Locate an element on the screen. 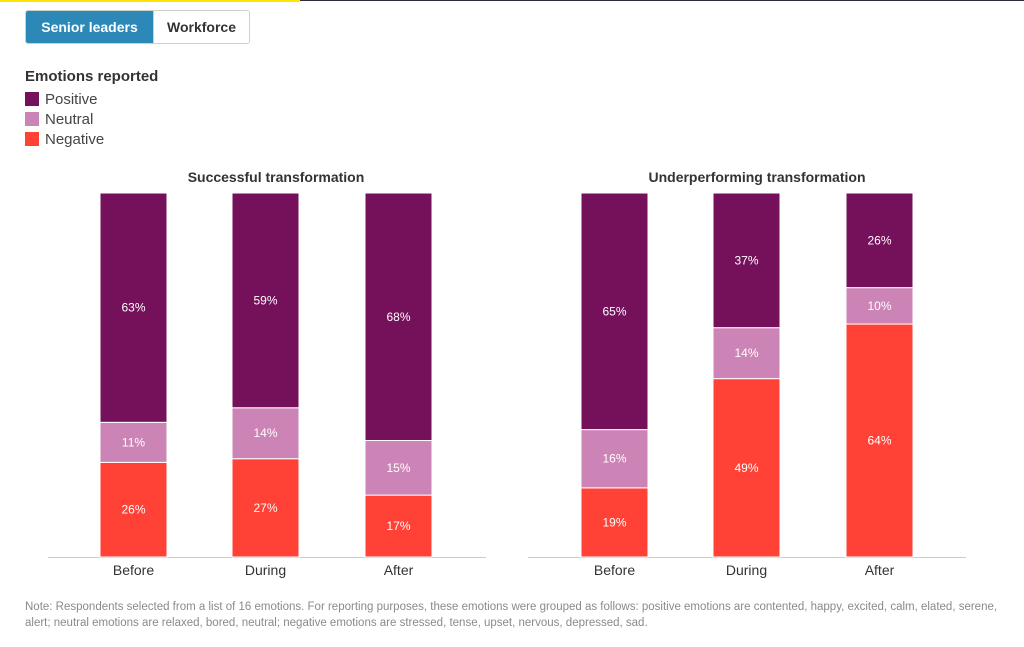  legend-swatch-positive is located at coordinates (32, 99).